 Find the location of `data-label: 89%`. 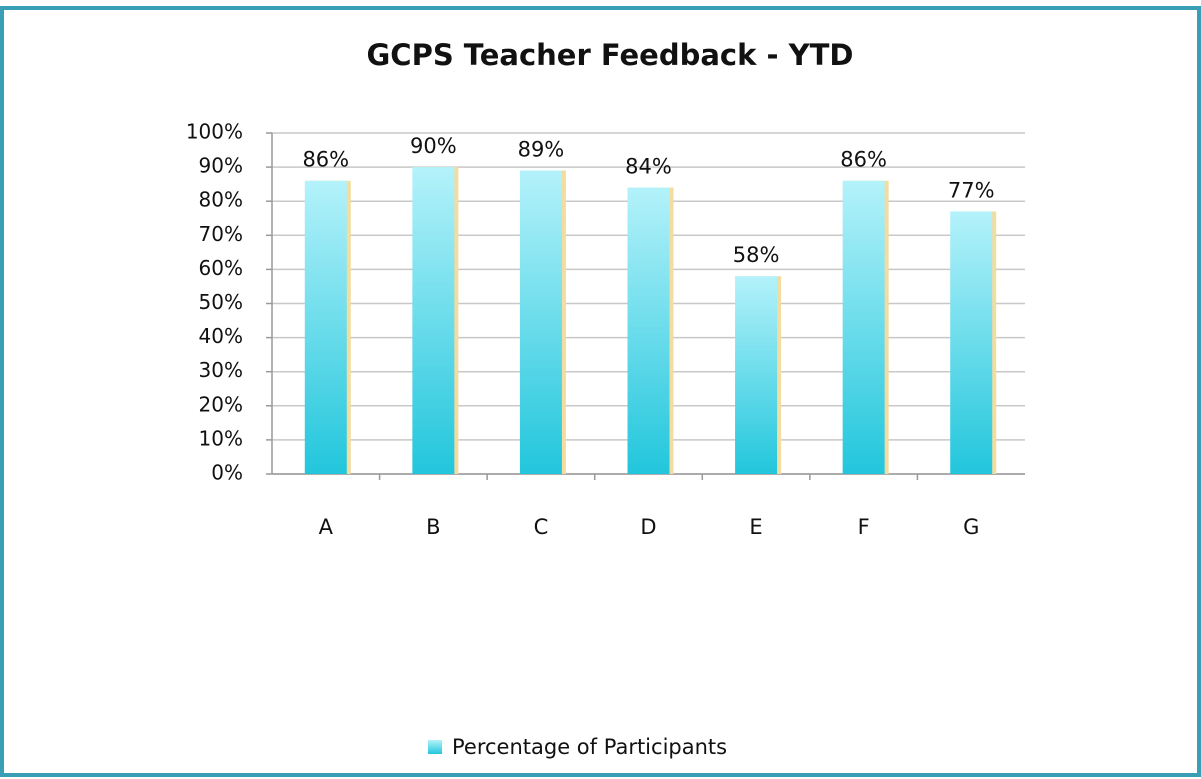

data-label: 89% is located at coordinates (541, 150).